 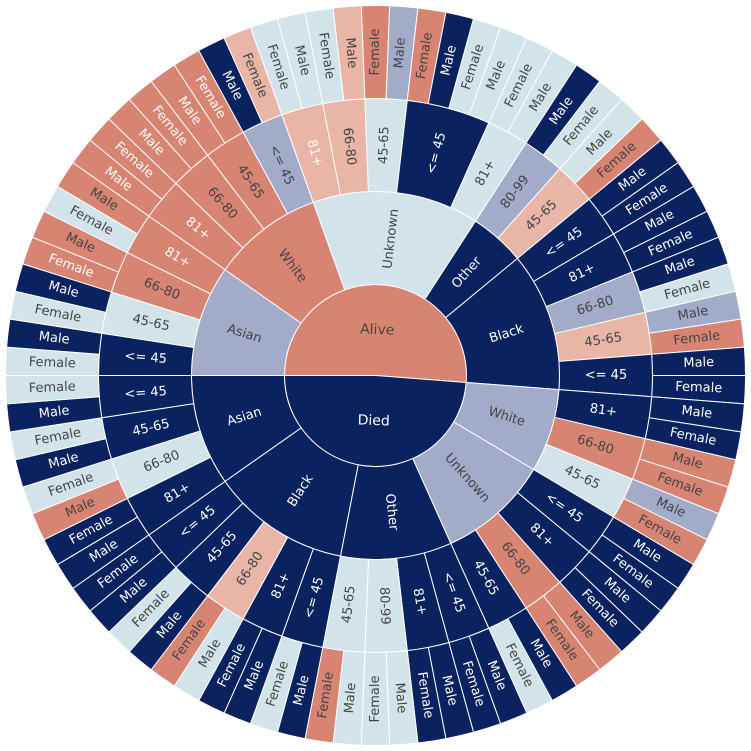 I want to click on segment-died-other-80-99-female: Female, so click(x=375, y=699).